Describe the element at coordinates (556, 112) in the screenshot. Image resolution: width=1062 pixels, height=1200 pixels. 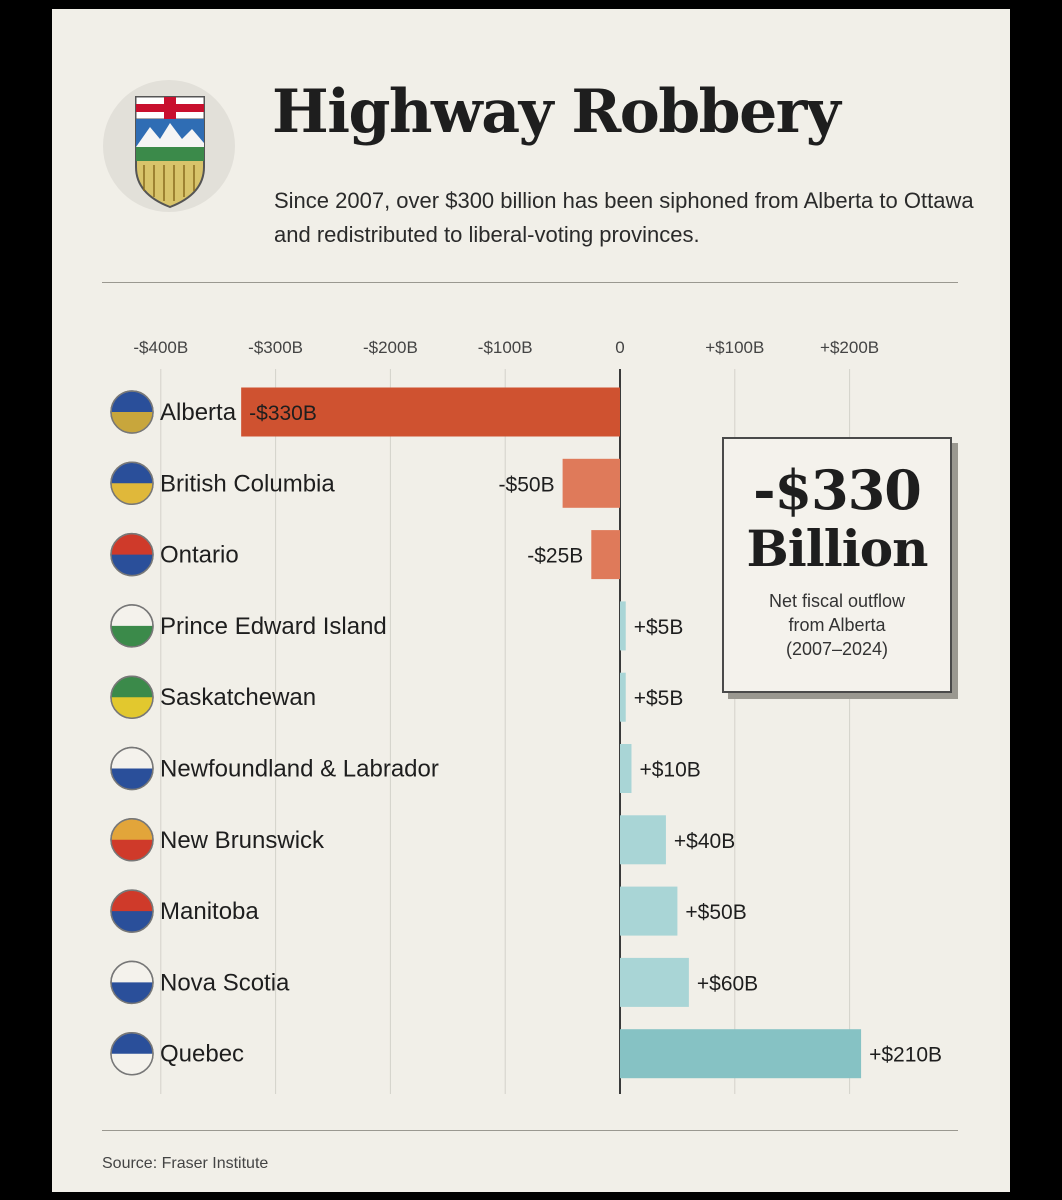
I see `page-title: Highway Robbery` at that location.